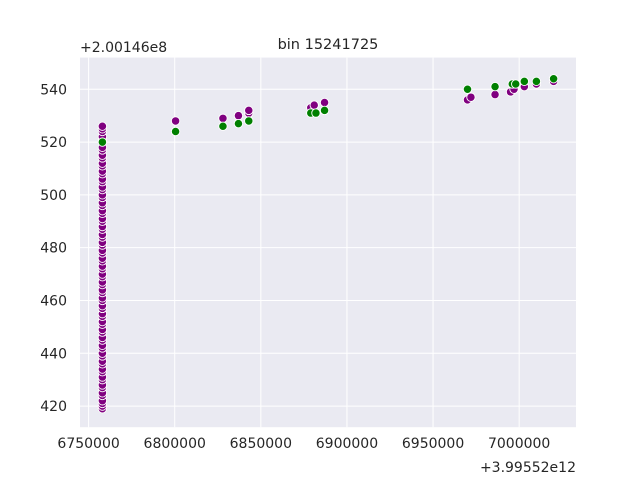  What do you see at coordinates (433, 444) in the screenshot?
I see `x-tick-label-4: 6950000` at bounding box center [433, 444].